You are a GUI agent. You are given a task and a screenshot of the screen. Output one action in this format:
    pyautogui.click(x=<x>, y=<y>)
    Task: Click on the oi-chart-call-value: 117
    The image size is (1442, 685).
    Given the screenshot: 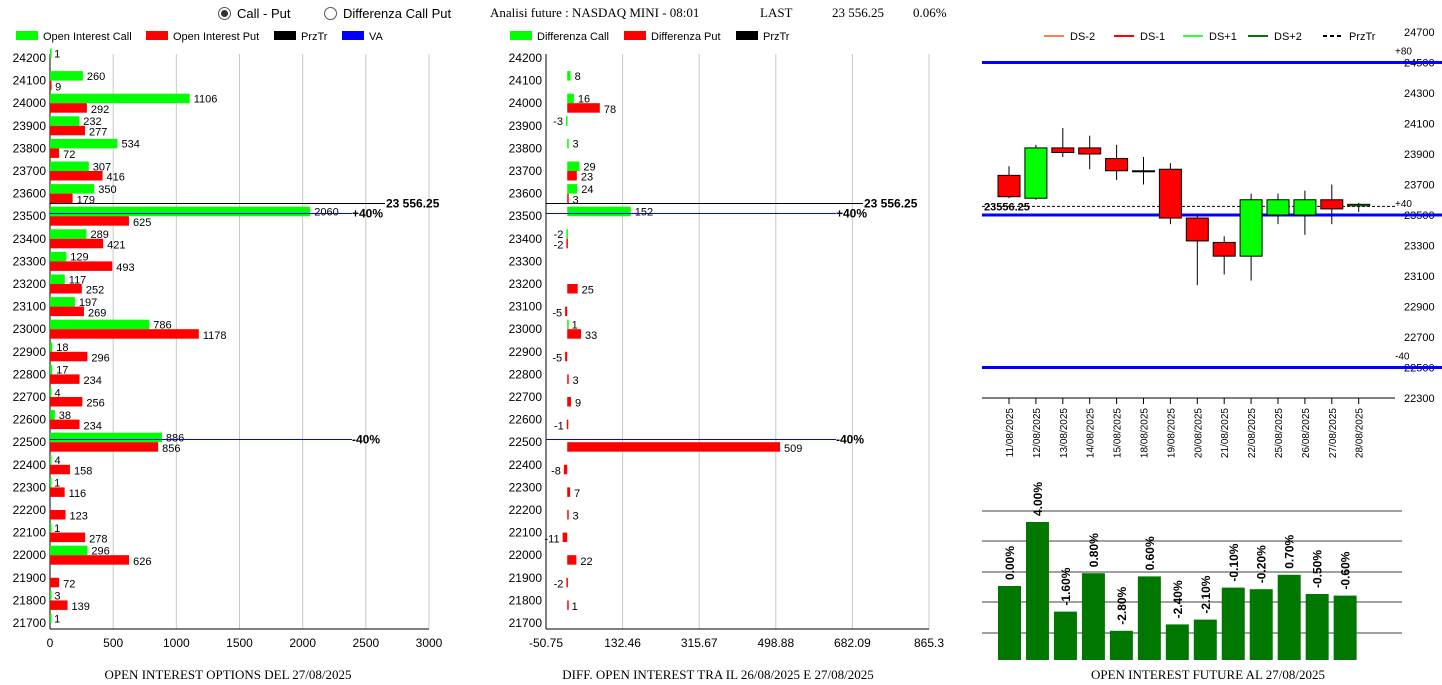 What is the action you would take?
    pyautogui.click(x=78, y=280)
    